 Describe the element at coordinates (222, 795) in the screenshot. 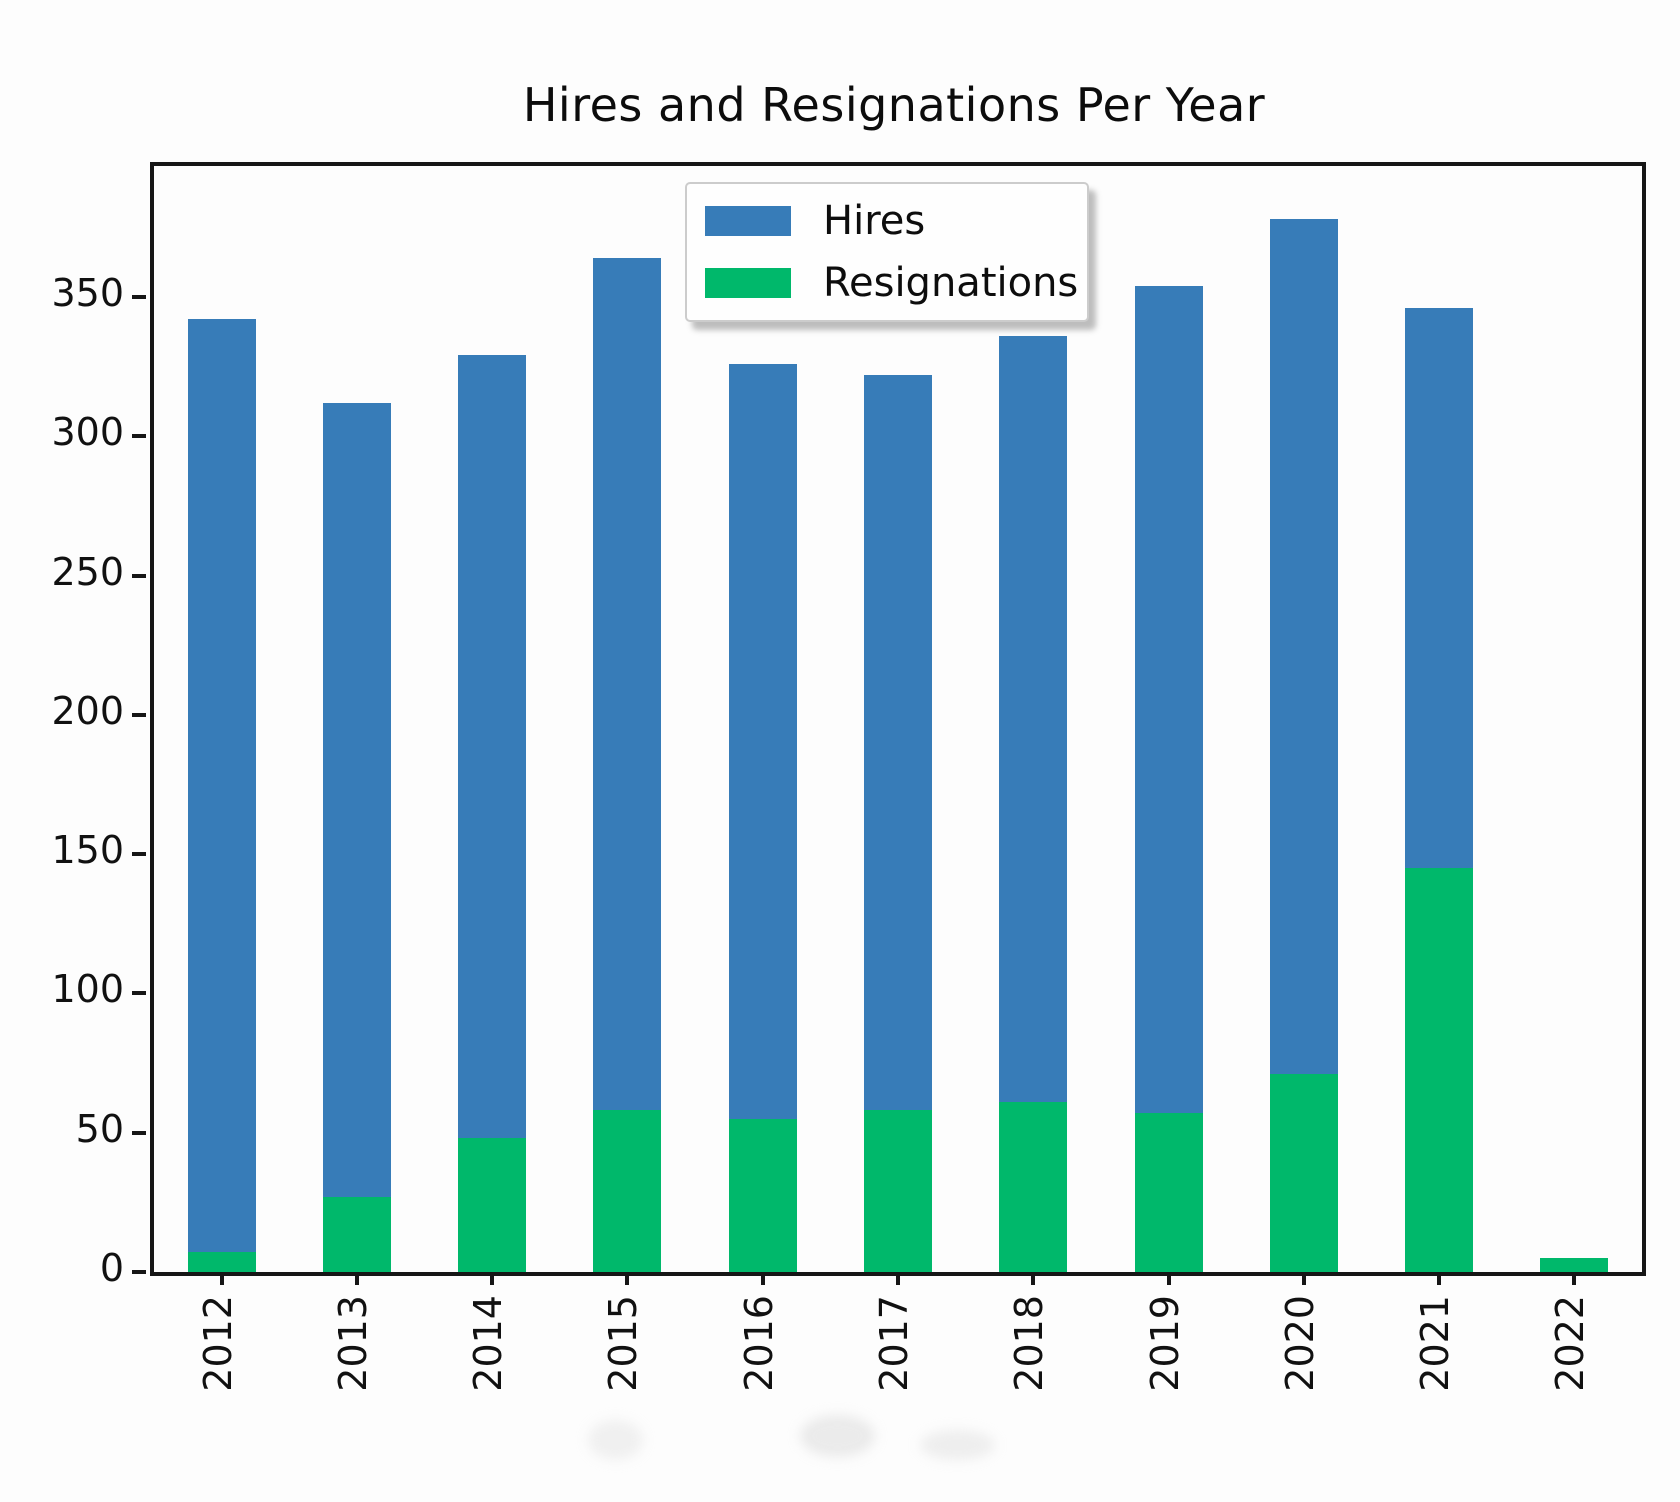

I see `bar-hires-2012` at that location.